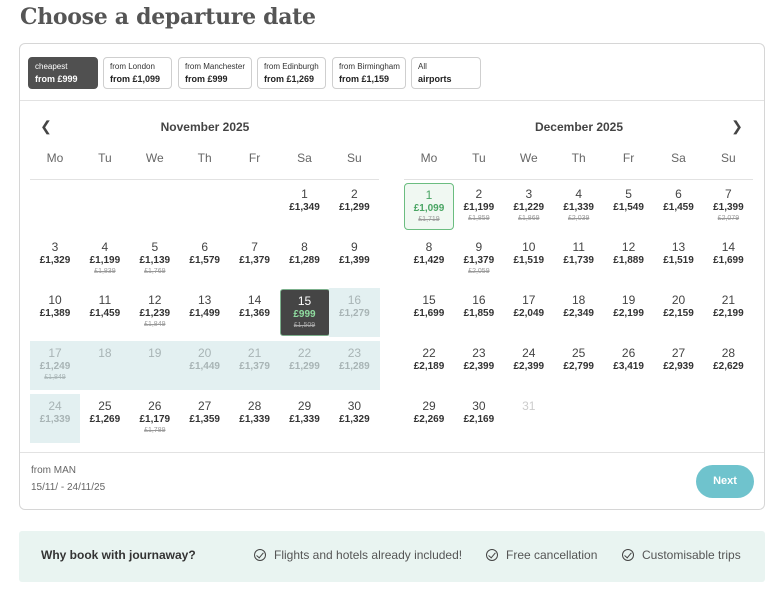  What do you see at coordinates (529, 312) in the screenshot?
I see `calendar-day: 17 £2,049` at bounding box center [529, 312].